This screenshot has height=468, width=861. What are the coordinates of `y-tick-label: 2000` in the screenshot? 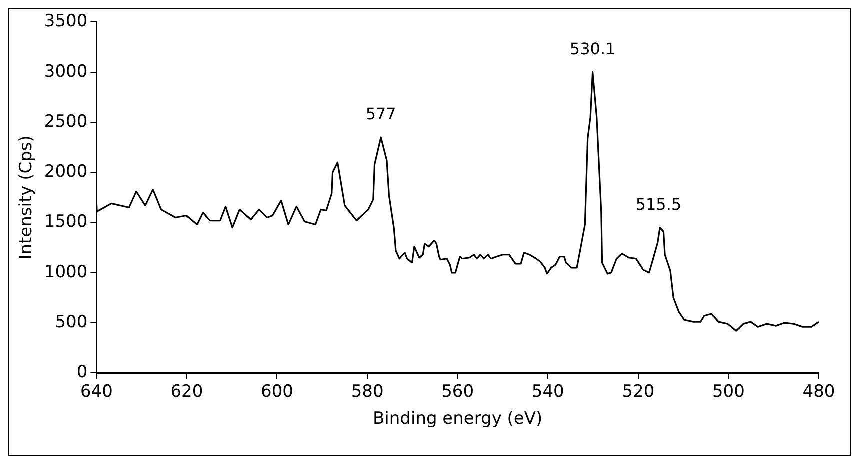 It's located at (66, 172).